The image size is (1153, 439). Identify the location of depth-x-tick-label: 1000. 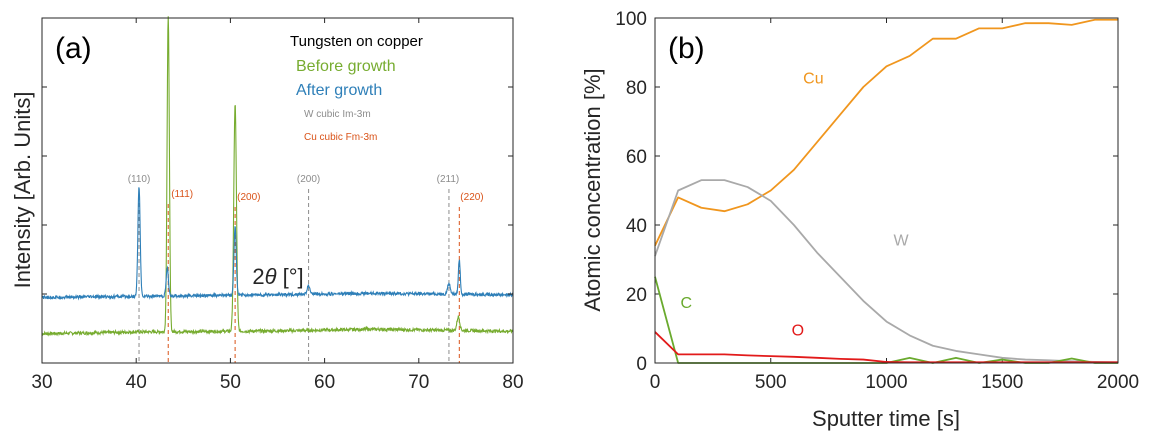
(886, 382).